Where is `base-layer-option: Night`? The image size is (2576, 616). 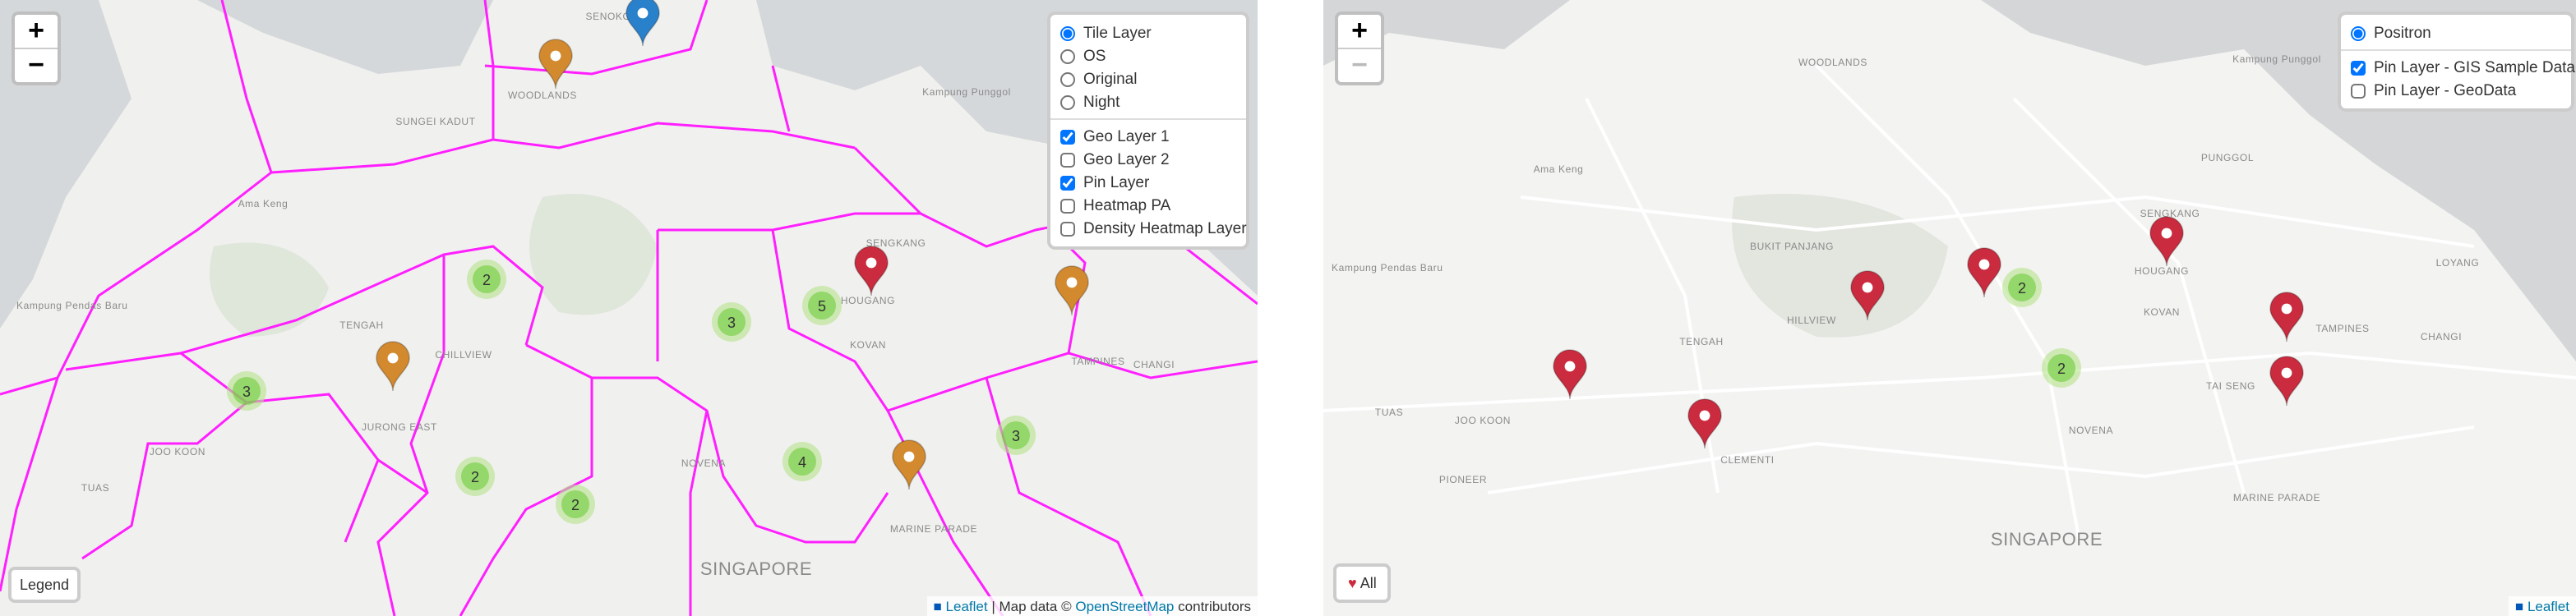
base-layer-option: Night is located at coordinates (1148, 101).